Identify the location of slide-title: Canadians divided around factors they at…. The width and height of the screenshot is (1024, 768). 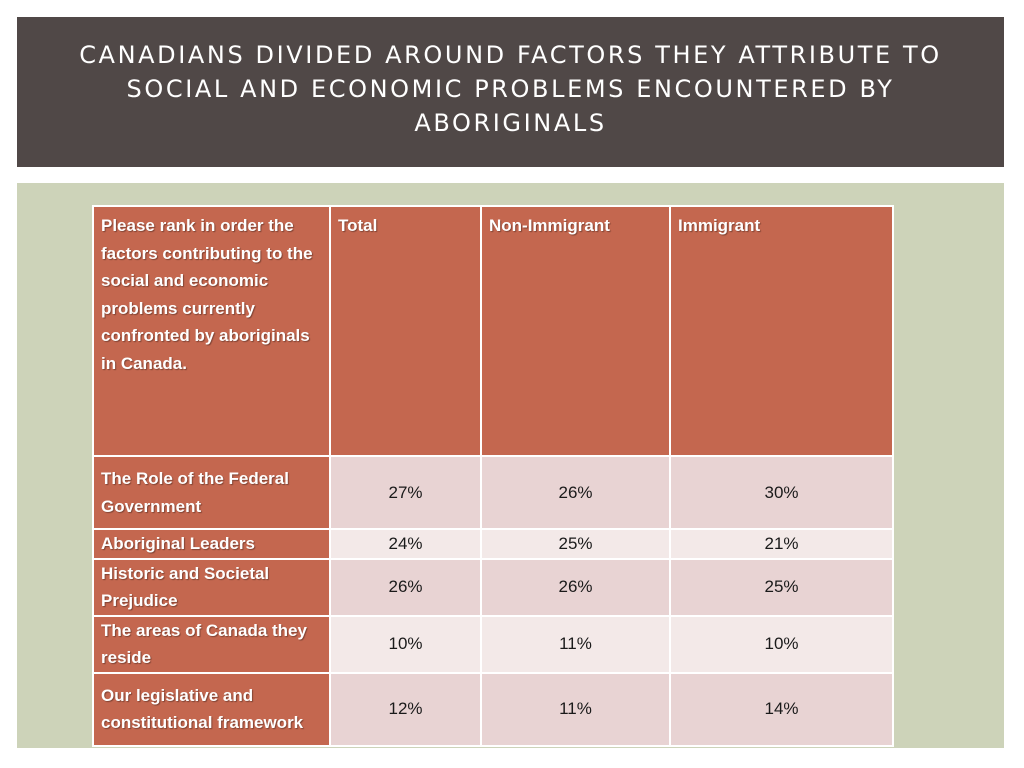
(510, 89).